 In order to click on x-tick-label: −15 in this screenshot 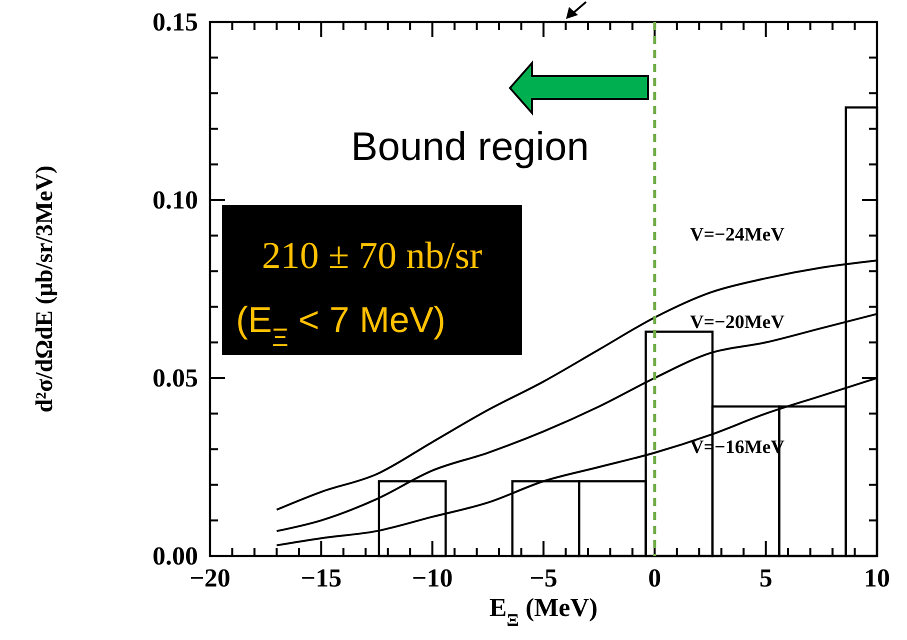, I will do `click(321, 577)`.